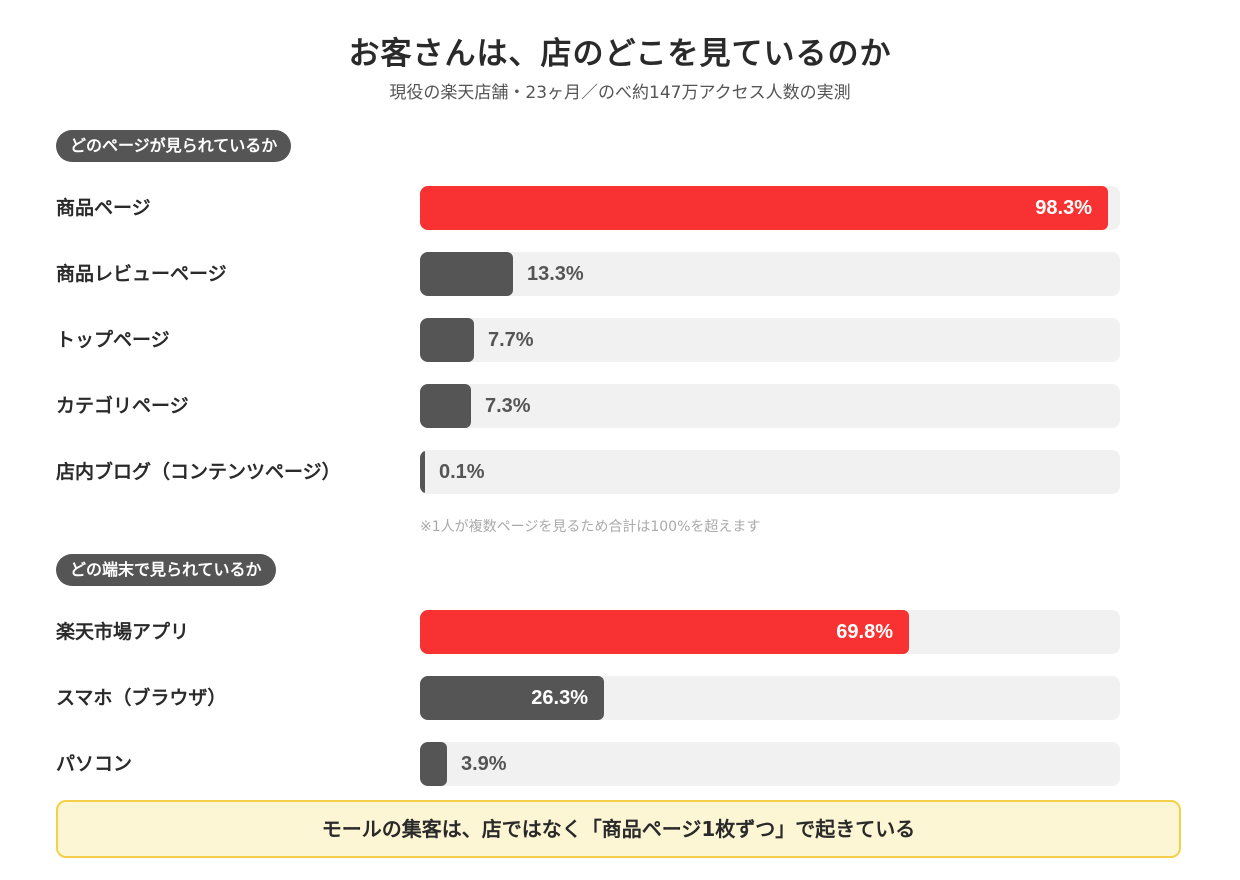 The image size is (1240, 880). Describe the element at coordinates (770, 764) in the screenshot. I see `devices-bar-track: 3.9%` at that location.